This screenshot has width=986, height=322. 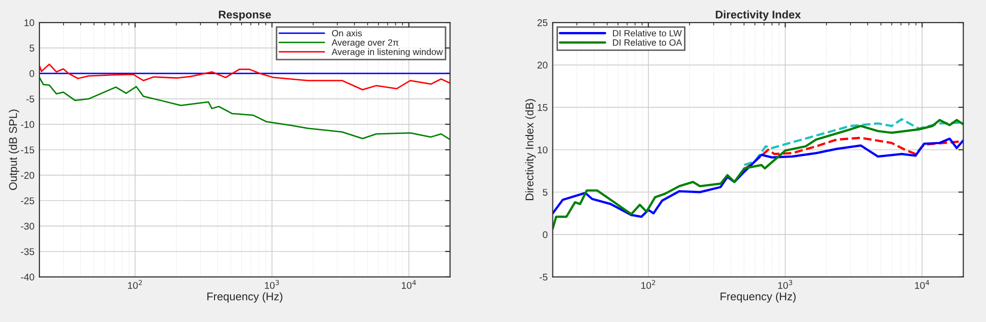 I want to click on y-tick-label: -30, so click(x=27, y=226).